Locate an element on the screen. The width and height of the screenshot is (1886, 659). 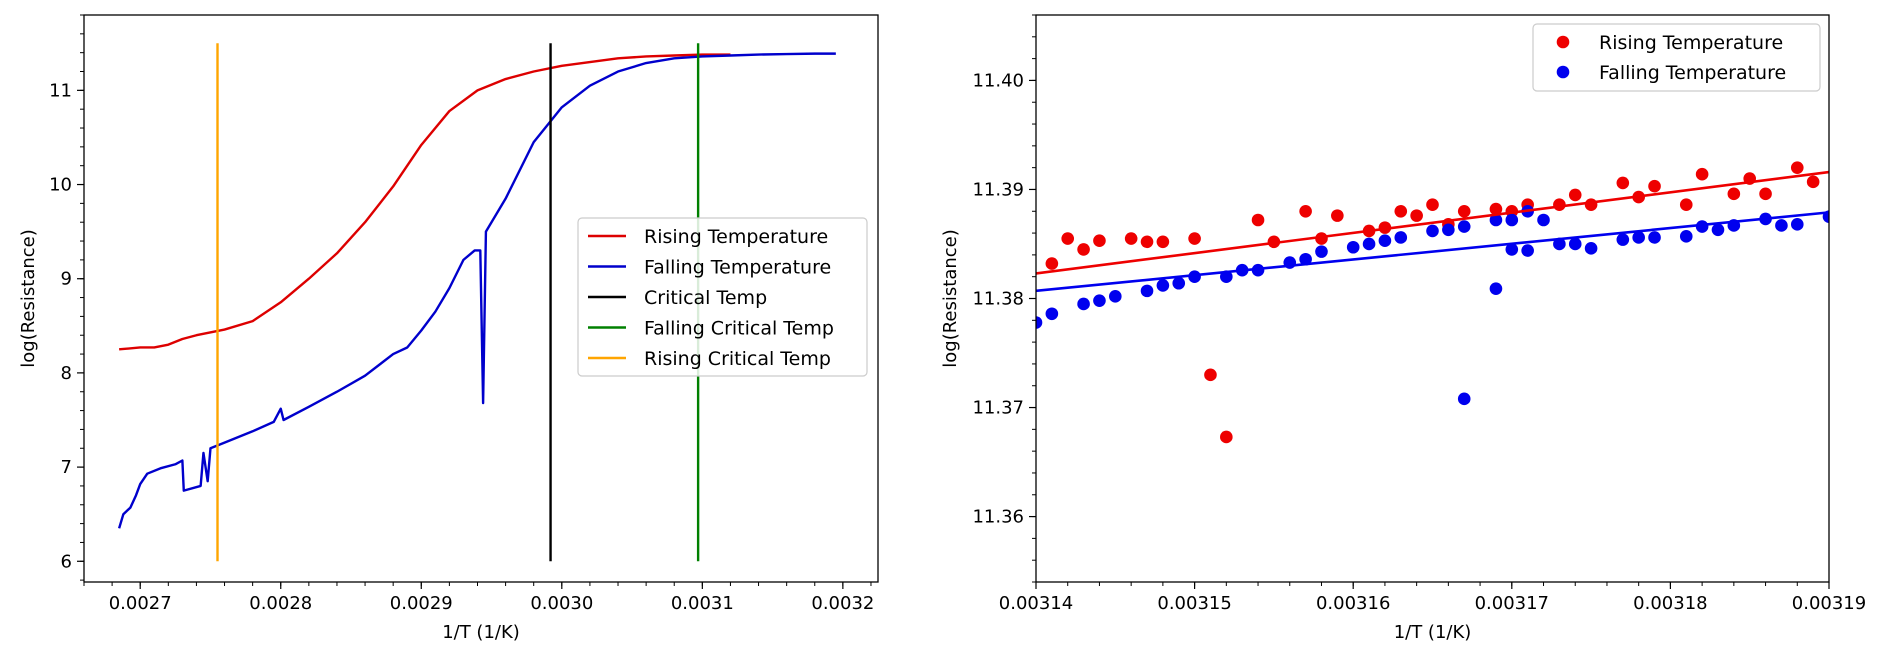
x-tick-label: 0.00319 is located at coordinates (1829, 603).